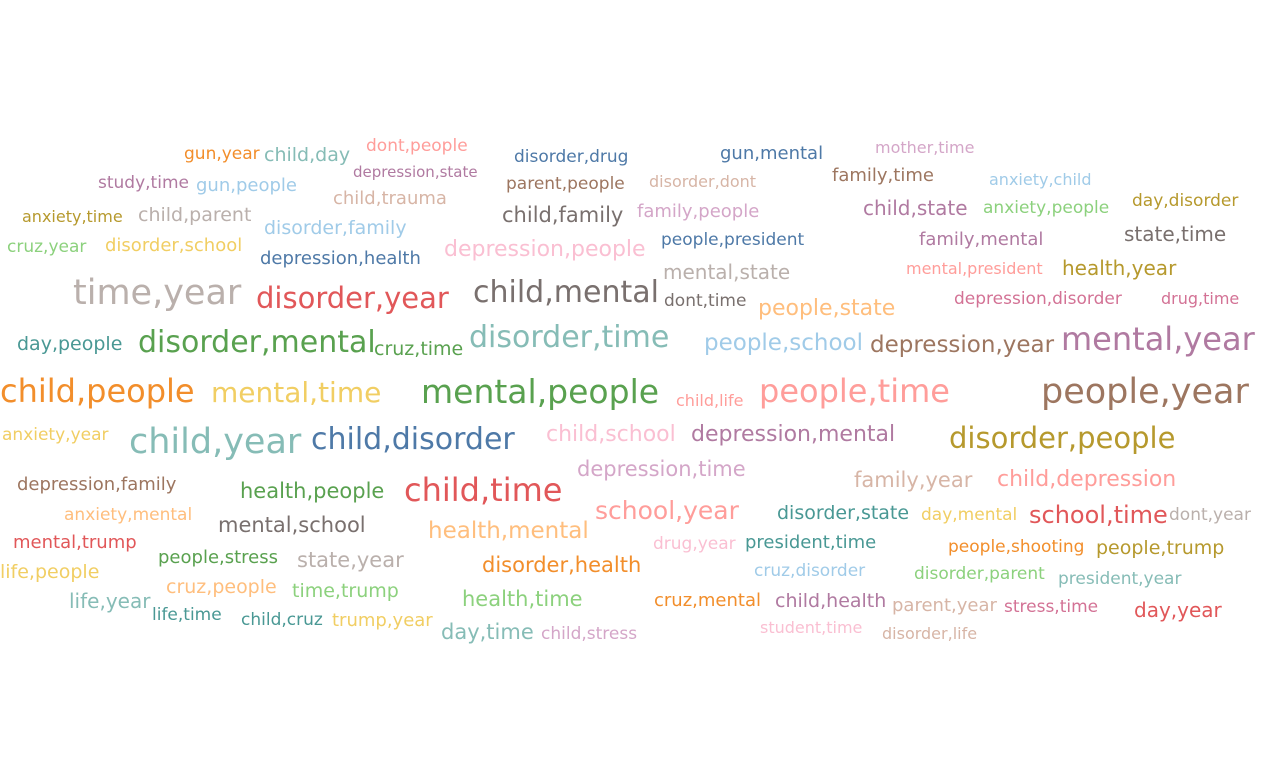 This screenshot has height=780, width=1262. I want to click on word-drug-year: drug,year, so click(694, 544).